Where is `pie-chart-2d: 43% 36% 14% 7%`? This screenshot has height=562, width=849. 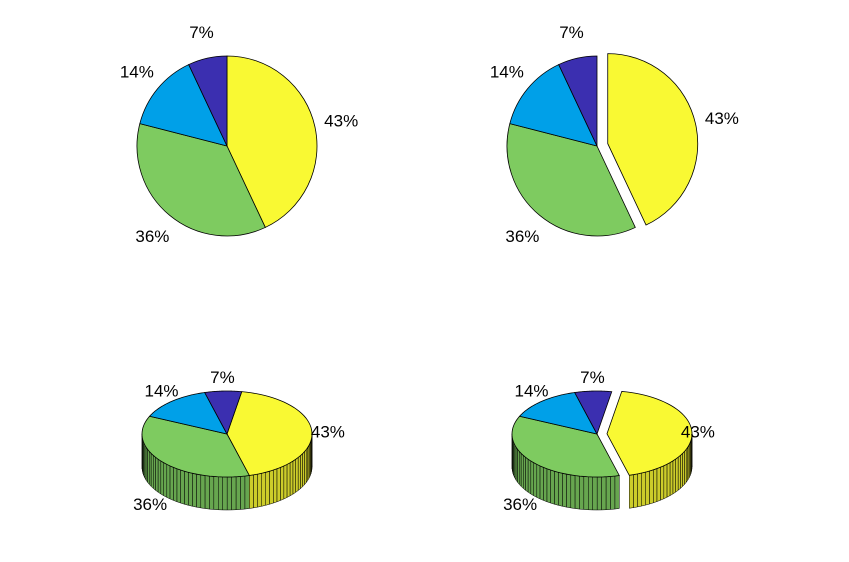
pie-chart-2d: 43% 36% 14% 7% is located at coordinates (239, 134).